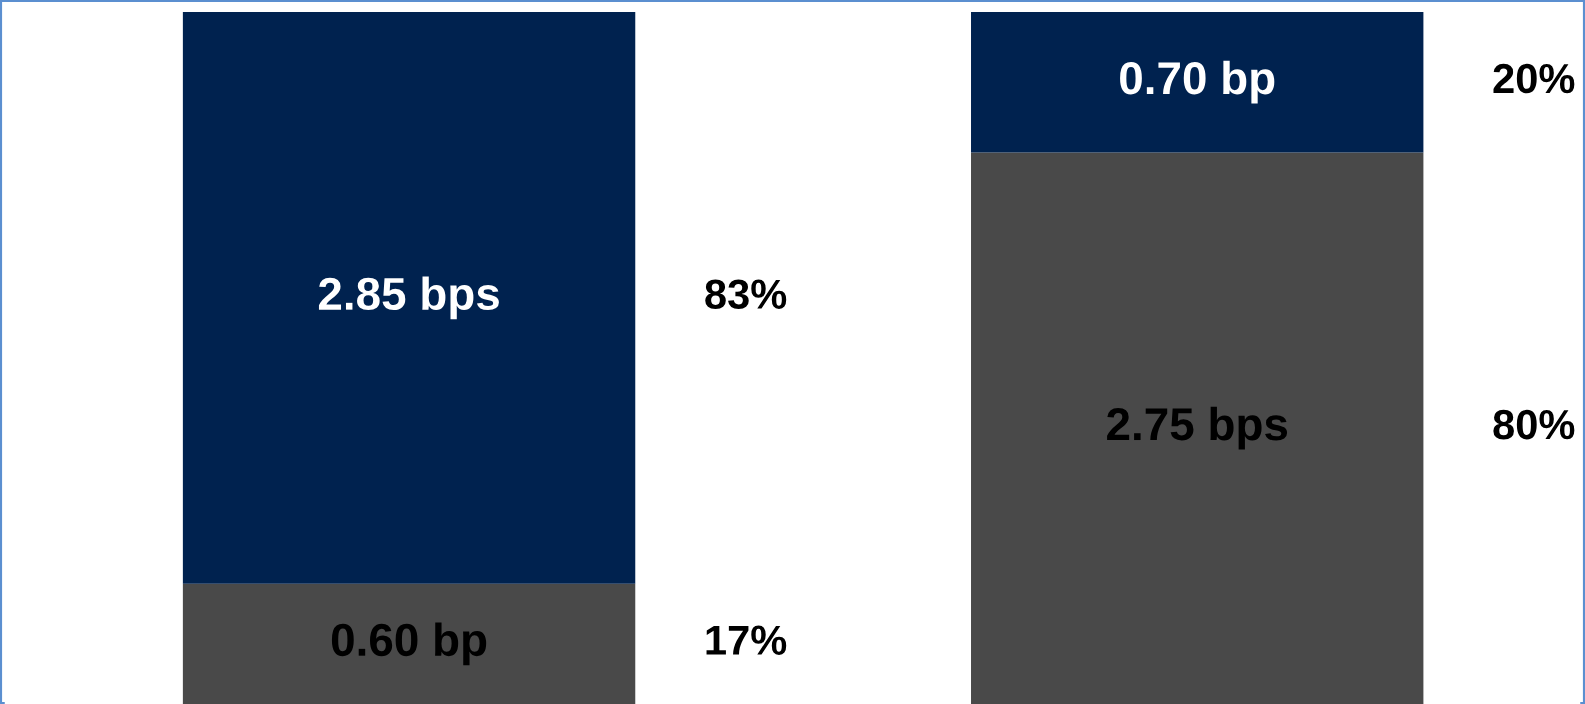 The image size is (1585, 704). Describe the element at coordinates (1534, 78) in the screenshot. I see `annotation: 20%` at that location.